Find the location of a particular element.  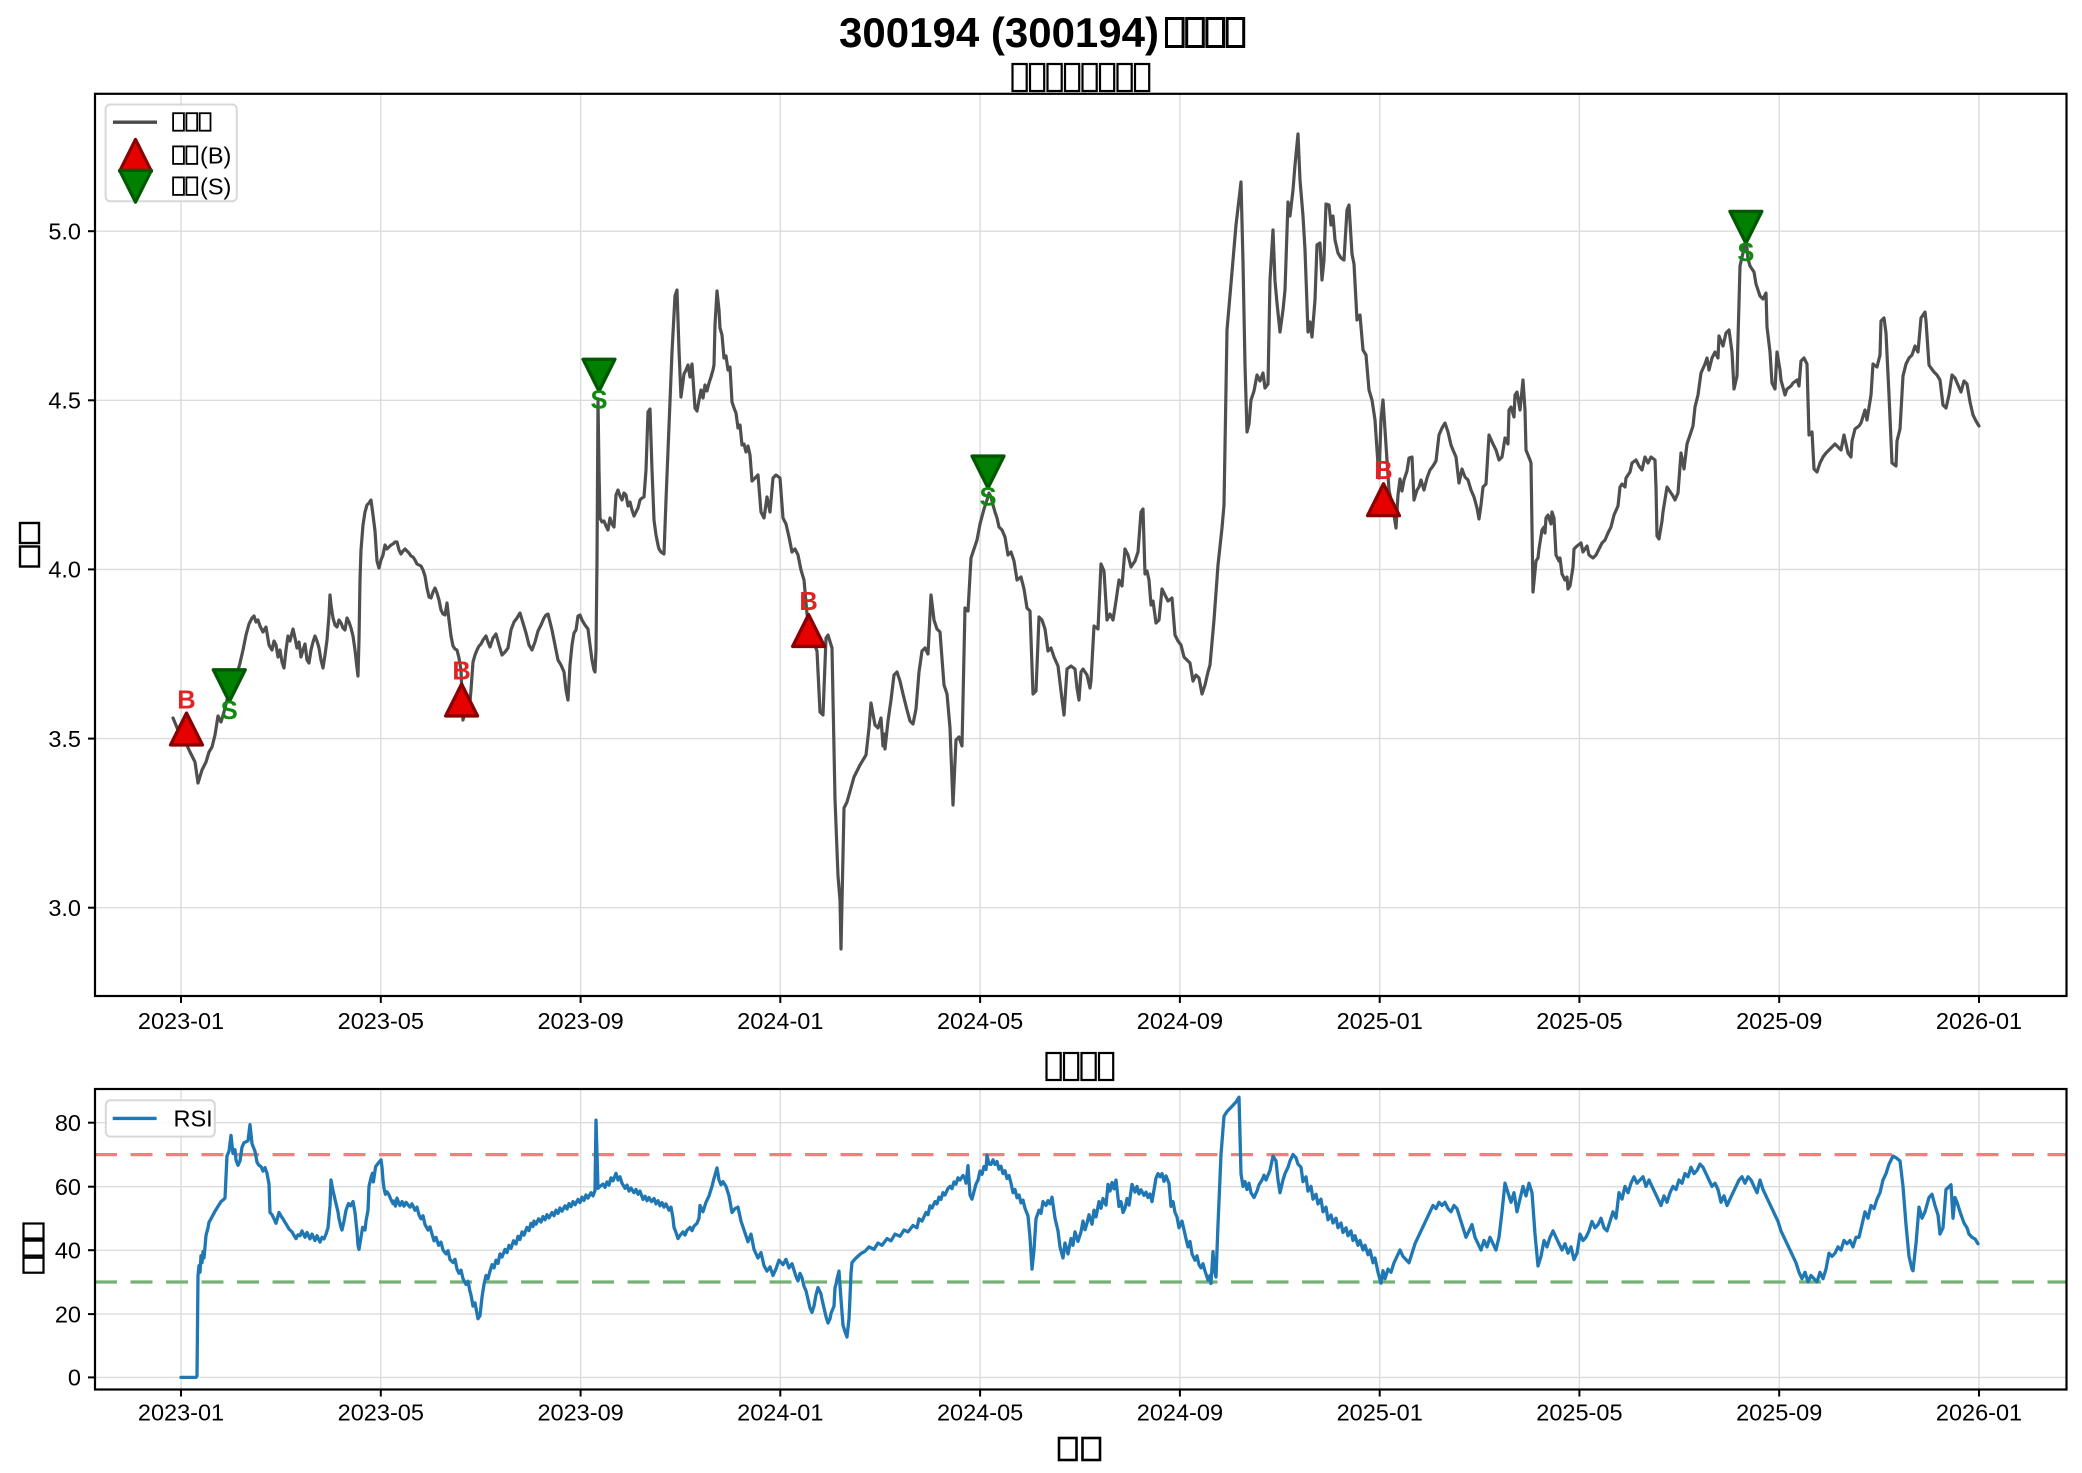

svg-text: (S) is located at coordinates (215, 186).